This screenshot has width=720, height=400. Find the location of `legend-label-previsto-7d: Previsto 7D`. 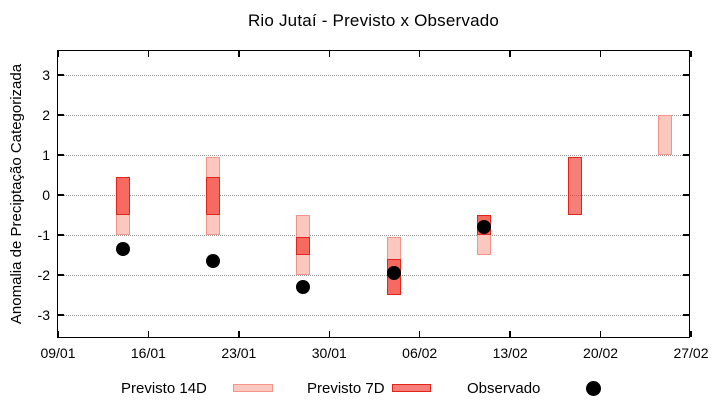

legend-label-previsto-7d: Previsto 7D is located at coordinates (346, 388).